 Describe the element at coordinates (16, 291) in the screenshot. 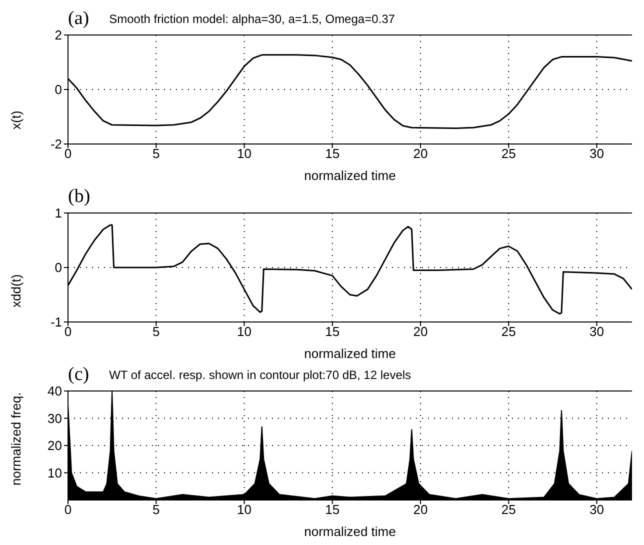

I see `y-axis-title: xdd(t)` at that location.